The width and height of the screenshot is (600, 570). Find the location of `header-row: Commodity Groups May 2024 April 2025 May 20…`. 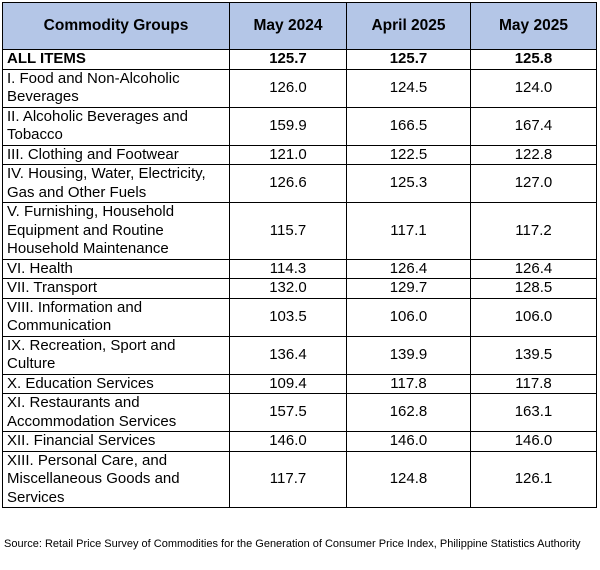

header-row: Commodity Groups May 2024 April 2025 May 20… is located at coordinates (299, 26).